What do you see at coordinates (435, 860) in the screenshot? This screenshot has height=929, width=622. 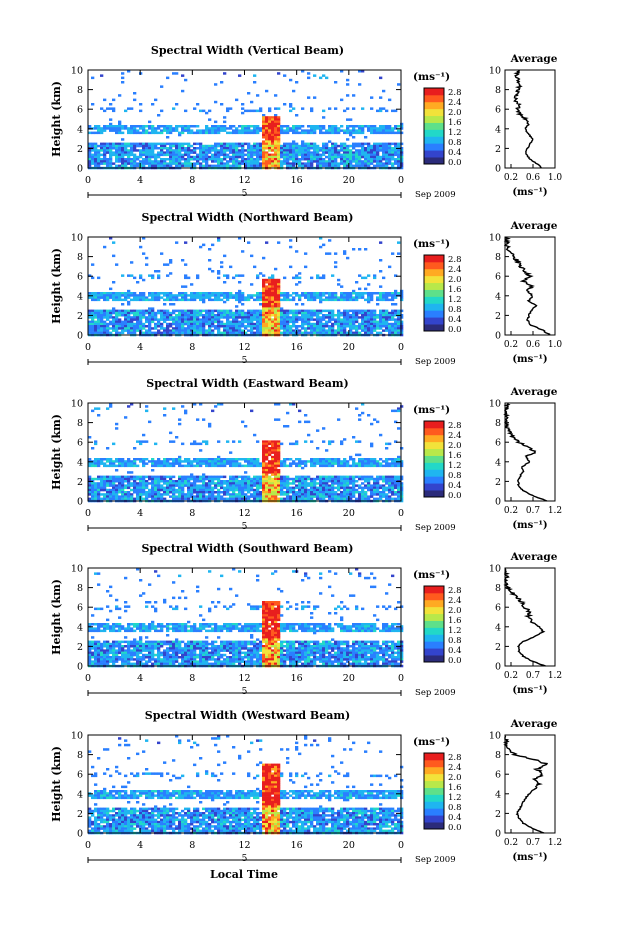 I see `date-label: Sep 2009` at bounding box center [435, 860].